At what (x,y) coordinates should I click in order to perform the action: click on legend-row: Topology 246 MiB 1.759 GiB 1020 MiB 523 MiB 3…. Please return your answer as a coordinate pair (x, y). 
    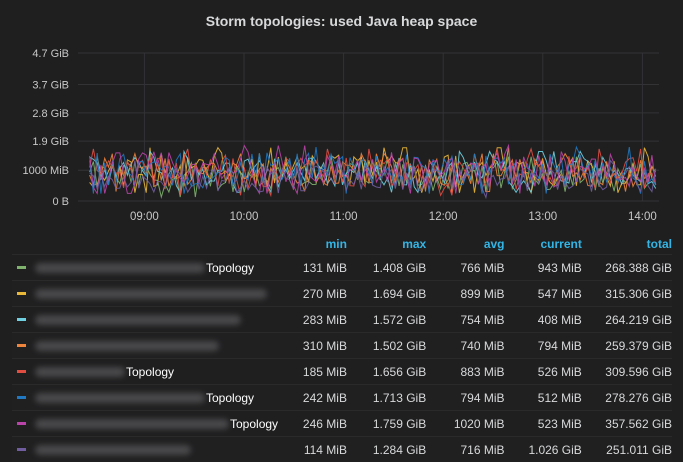
    Looking at the image, I should click on (342, 423).